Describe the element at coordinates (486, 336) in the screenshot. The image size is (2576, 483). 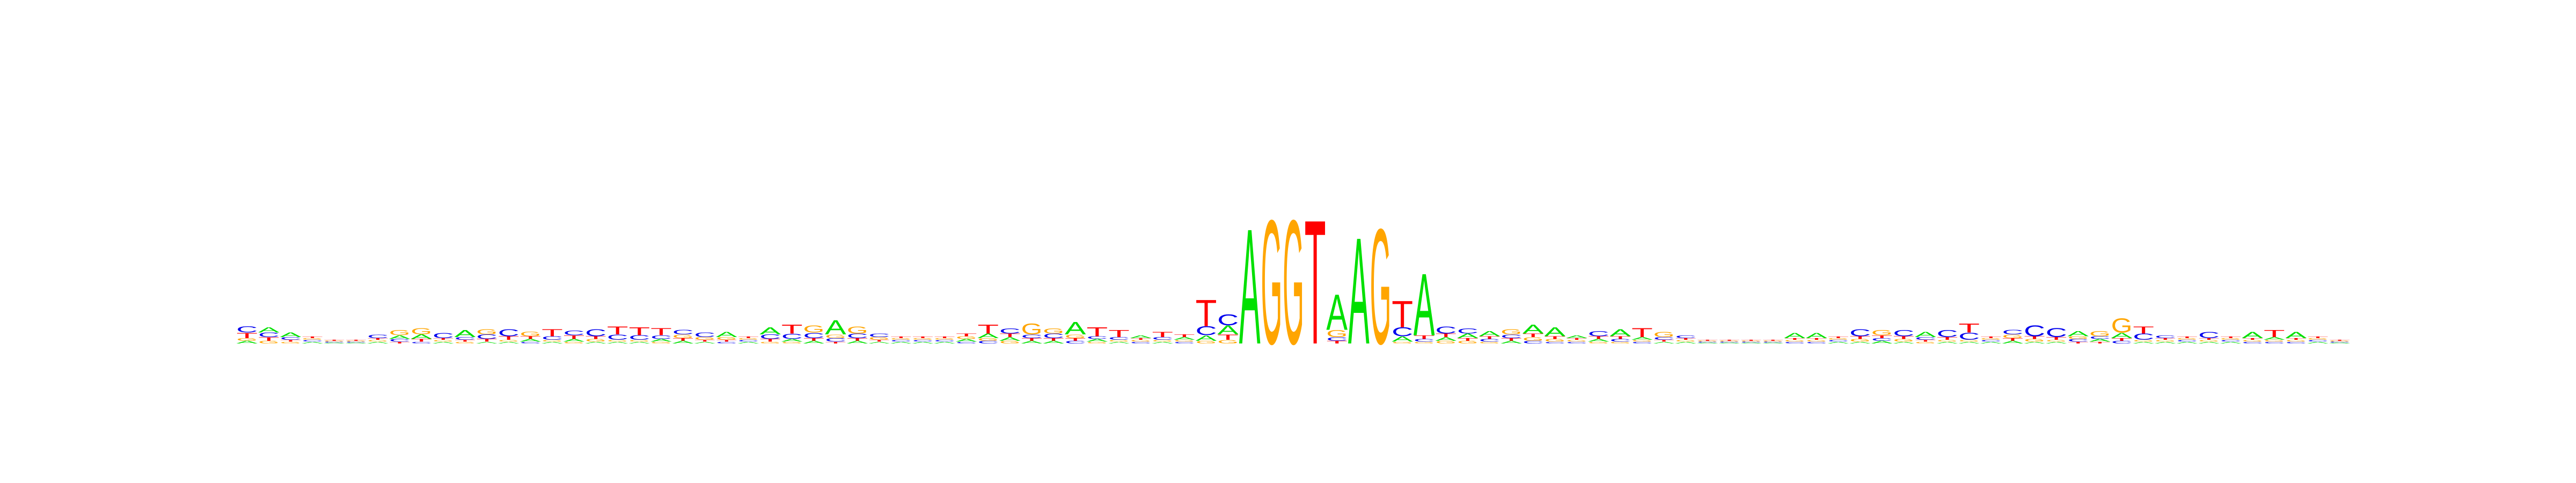
I see `logo-letter-c-pos-12: C` at that location.